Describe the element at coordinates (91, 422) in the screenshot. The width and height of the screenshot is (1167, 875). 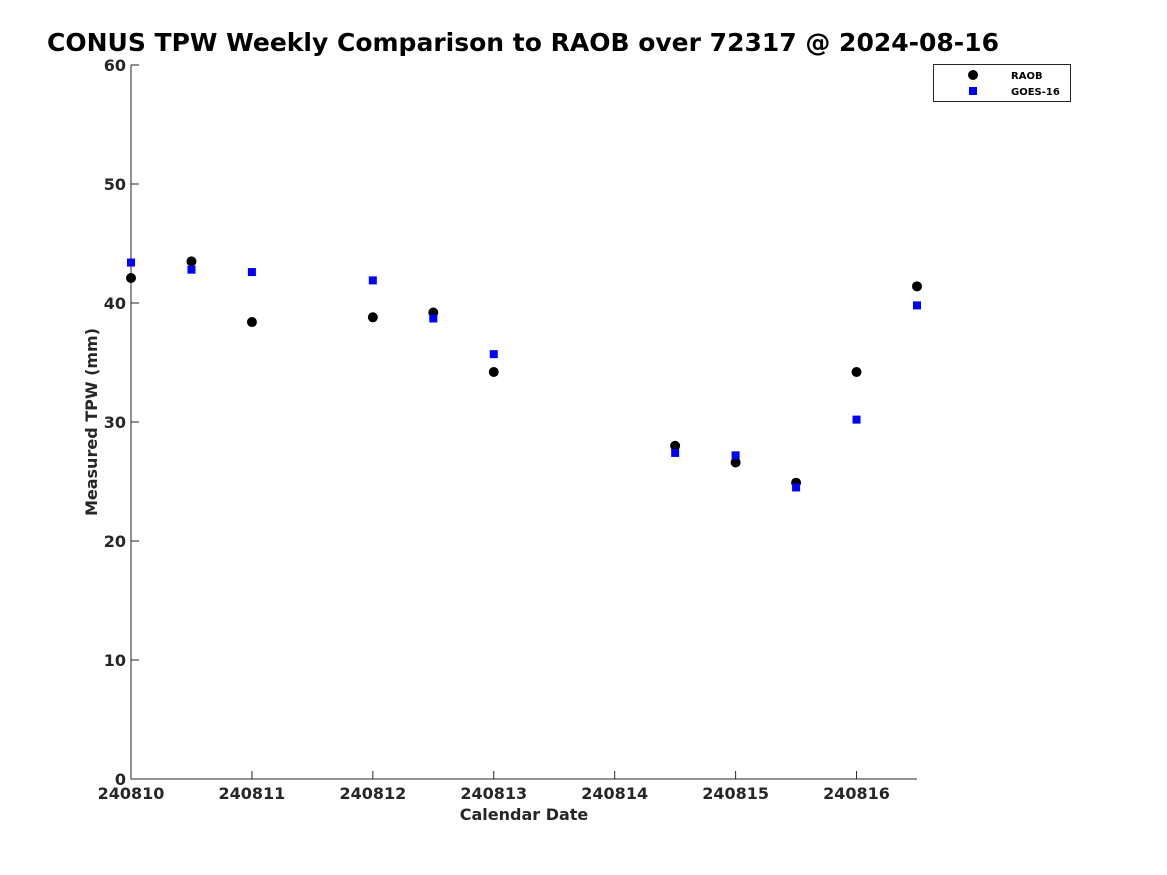
I see `y-axis-label: Measured TPW (mm)` at that location.